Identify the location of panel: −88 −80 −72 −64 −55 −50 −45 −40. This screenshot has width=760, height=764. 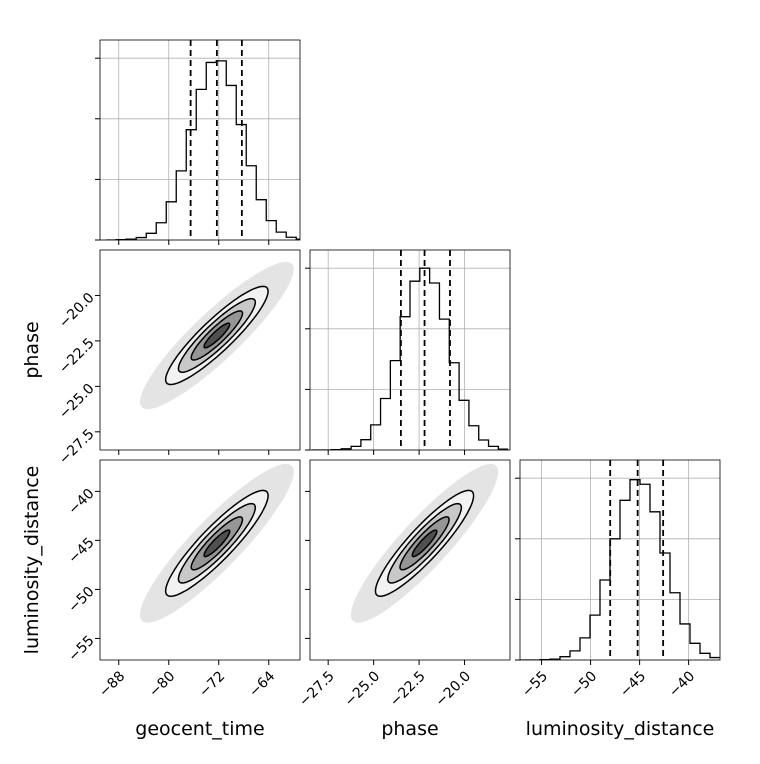
(182, 580).